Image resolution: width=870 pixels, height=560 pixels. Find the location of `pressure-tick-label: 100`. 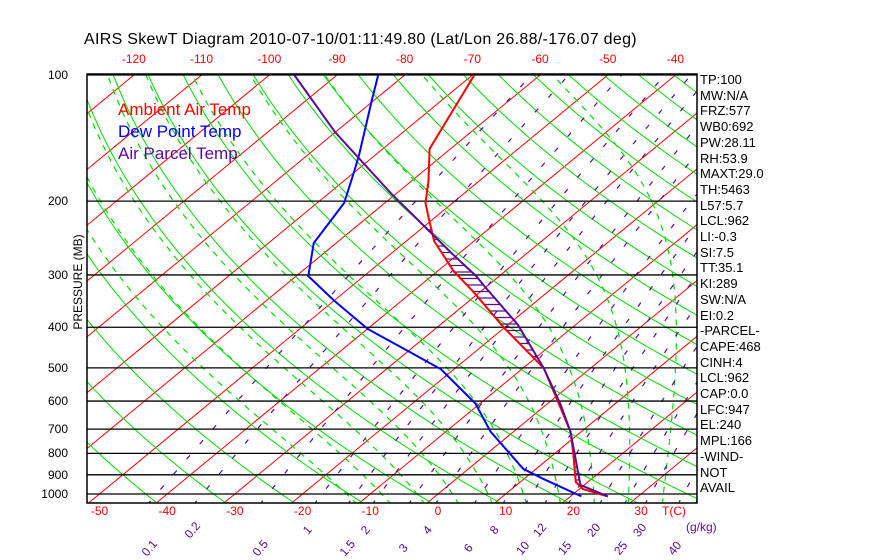

pressure-tick-label: 100 is located at coordinates (57, 75).